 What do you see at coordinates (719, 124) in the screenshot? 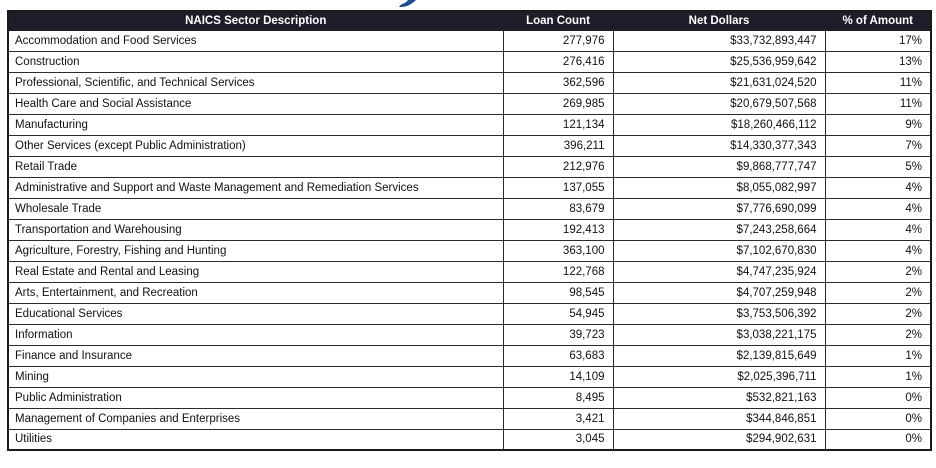
I see `net-dollars-cell: $18,260,466,112` at bounding box center [719, 124].